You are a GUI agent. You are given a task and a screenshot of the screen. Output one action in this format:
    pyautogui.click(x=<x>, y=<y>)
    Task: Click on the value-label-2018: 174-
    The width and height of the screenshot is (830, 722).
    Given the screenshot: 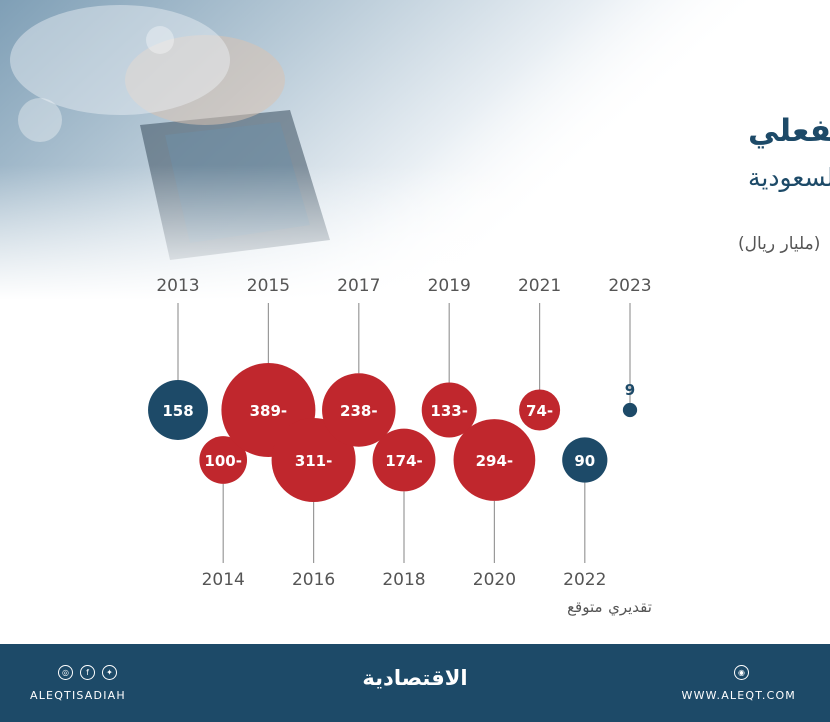 What is the action you would take?
    pyautogui.click(x=404, y=461)
    